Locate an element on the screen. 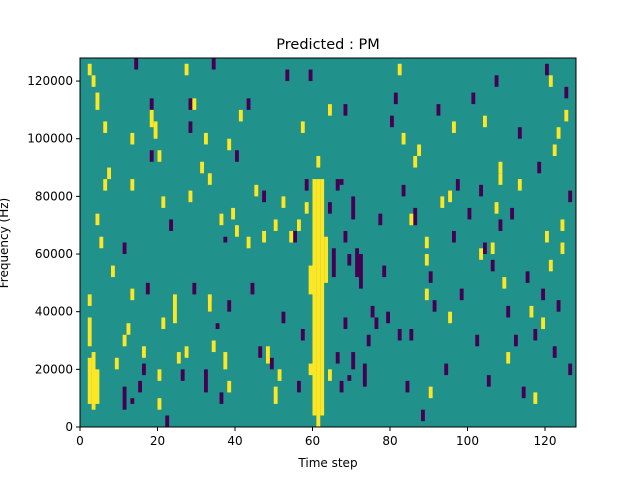  x-axis-label: Time step is located at coordinates (327, 463).